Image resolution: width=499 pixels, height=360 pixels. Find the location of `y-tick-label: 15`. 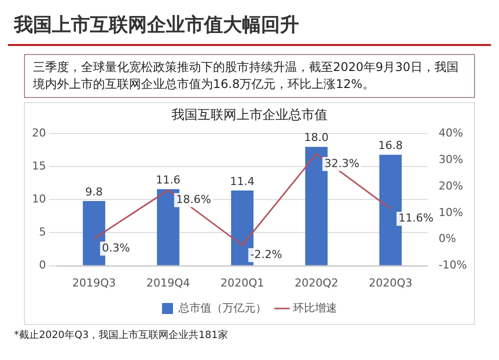

y-tick-label: 15 is located at coordinates (39, 166).